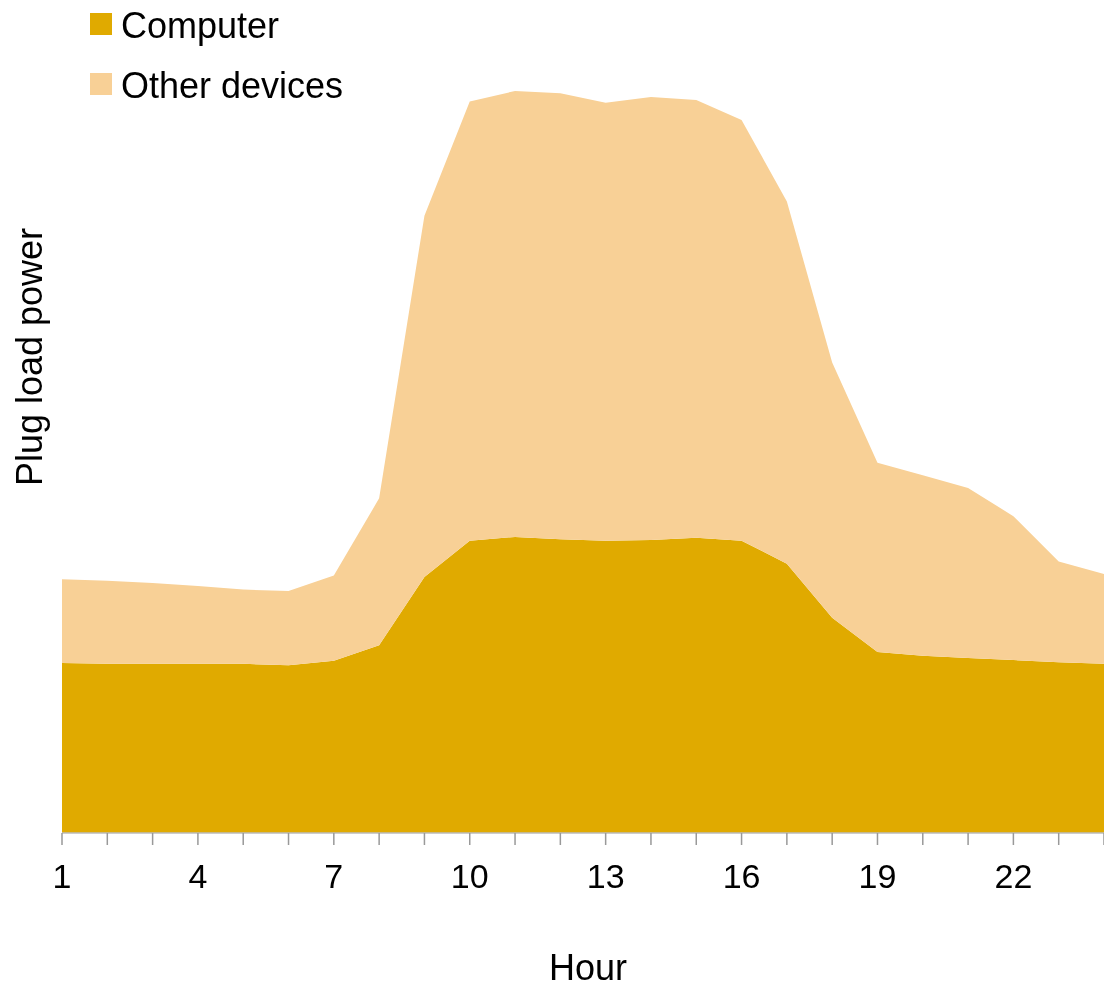 The image size is (1104, 986). I want to click on legend-label: Computer, so click(200, 25).